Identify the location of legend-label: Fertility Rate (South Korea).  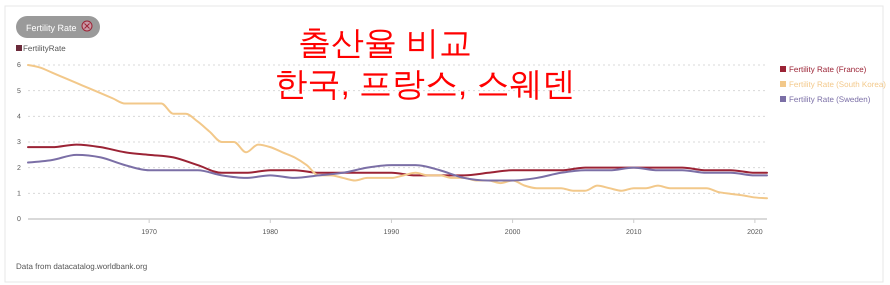
(837, 84).